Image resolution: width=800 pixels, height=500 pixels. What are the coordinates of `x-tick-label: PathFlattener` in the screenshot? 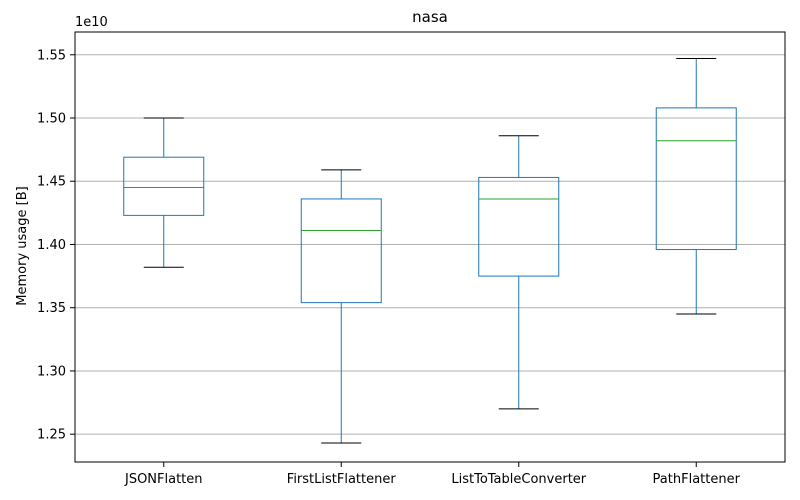 It's located at (697, 479).